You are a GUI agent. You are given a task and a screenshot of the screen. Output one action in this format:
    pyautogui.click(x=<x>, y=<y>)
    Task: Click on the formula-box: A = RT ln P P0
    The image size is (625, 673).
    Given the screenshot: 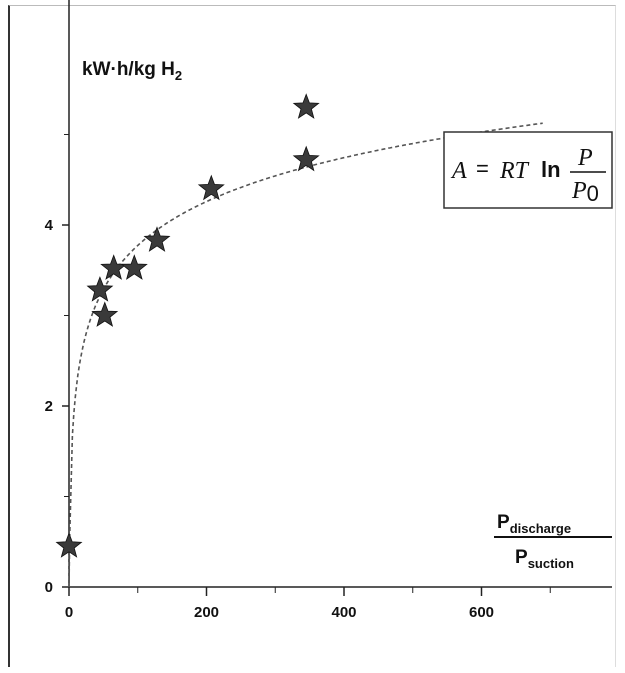 What is the action you would take?
    pyautogui.click(x=528, y=170)
    